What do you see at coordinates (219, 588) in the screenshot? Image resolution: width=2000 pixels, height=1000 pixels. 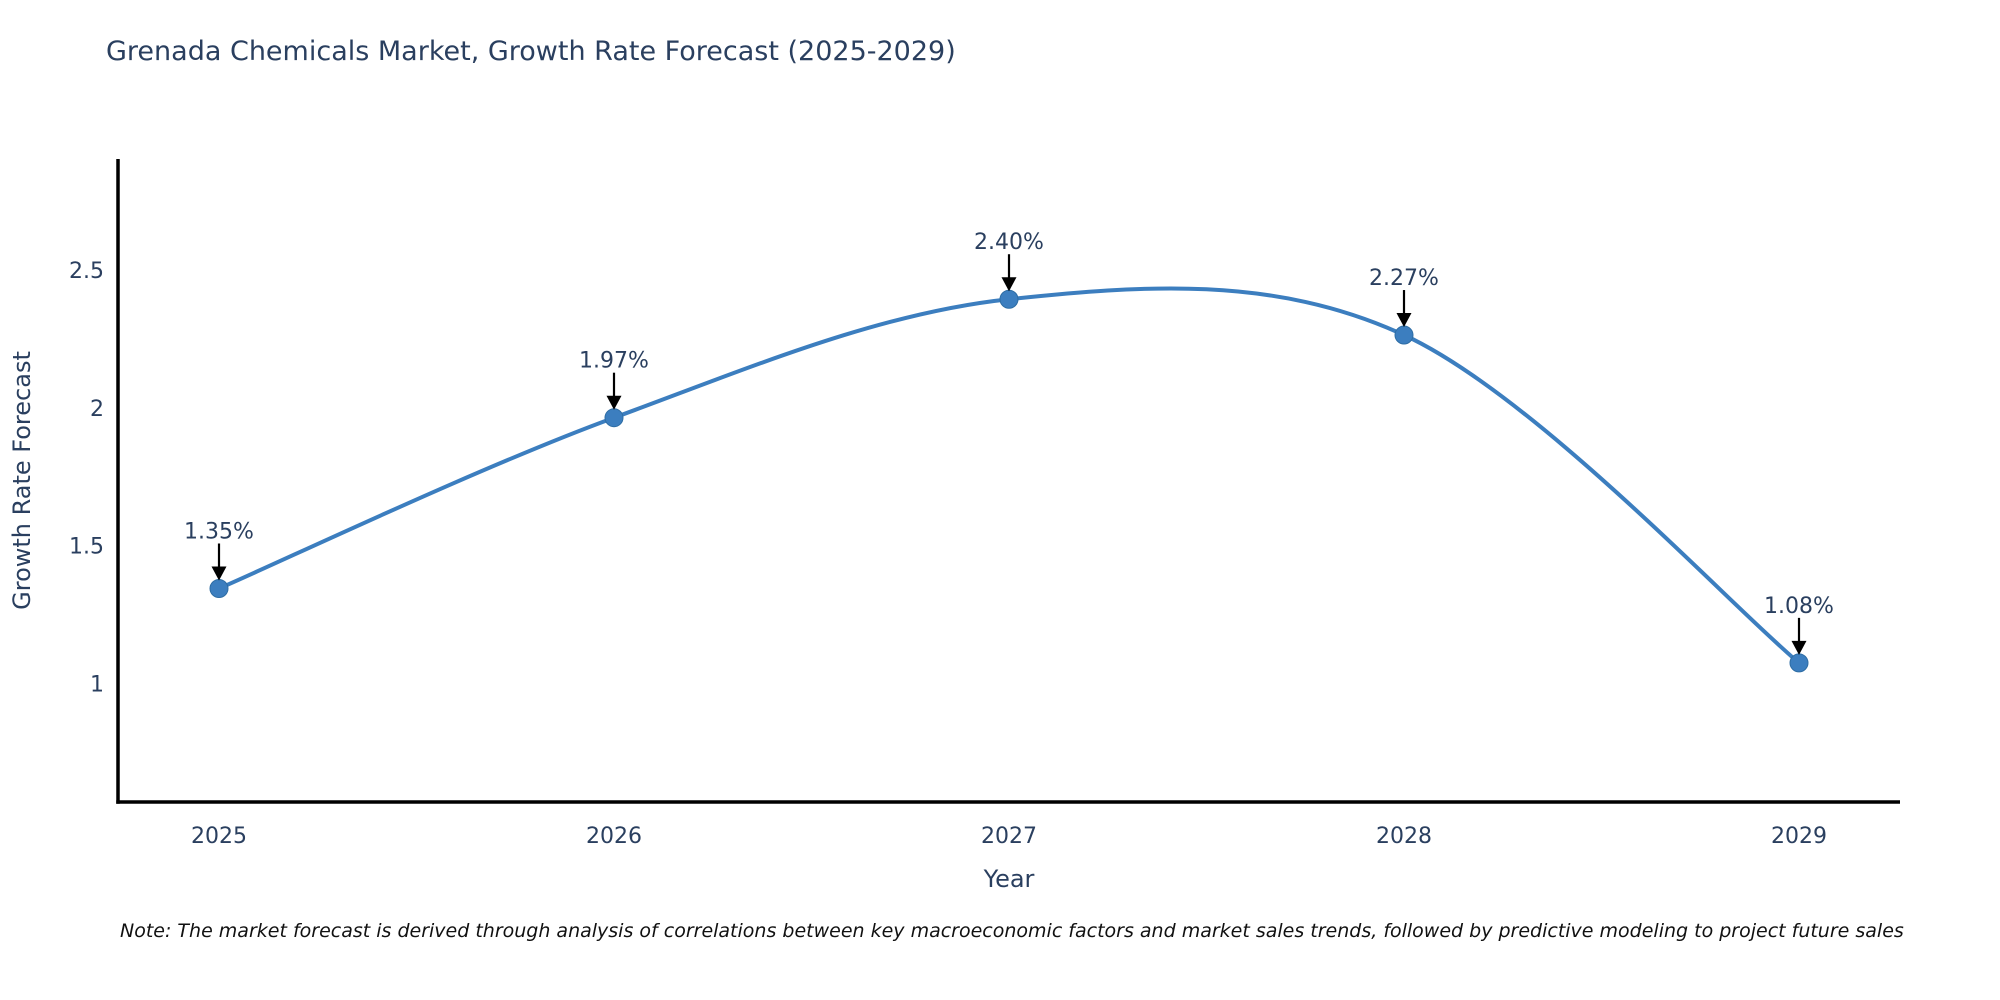 I see `data-point-marker-2025` at bounding box center [219, 588].